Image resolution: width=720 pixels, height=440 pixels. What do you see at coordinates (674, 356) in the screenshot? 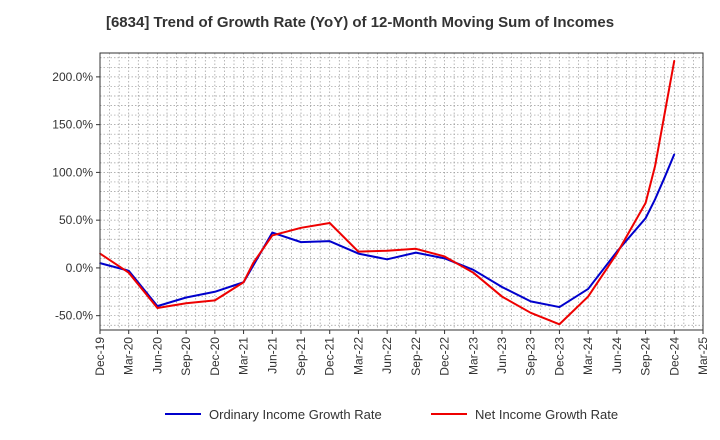
I see `x-tick-label: Dec-24` at bounding box center [674, 356].